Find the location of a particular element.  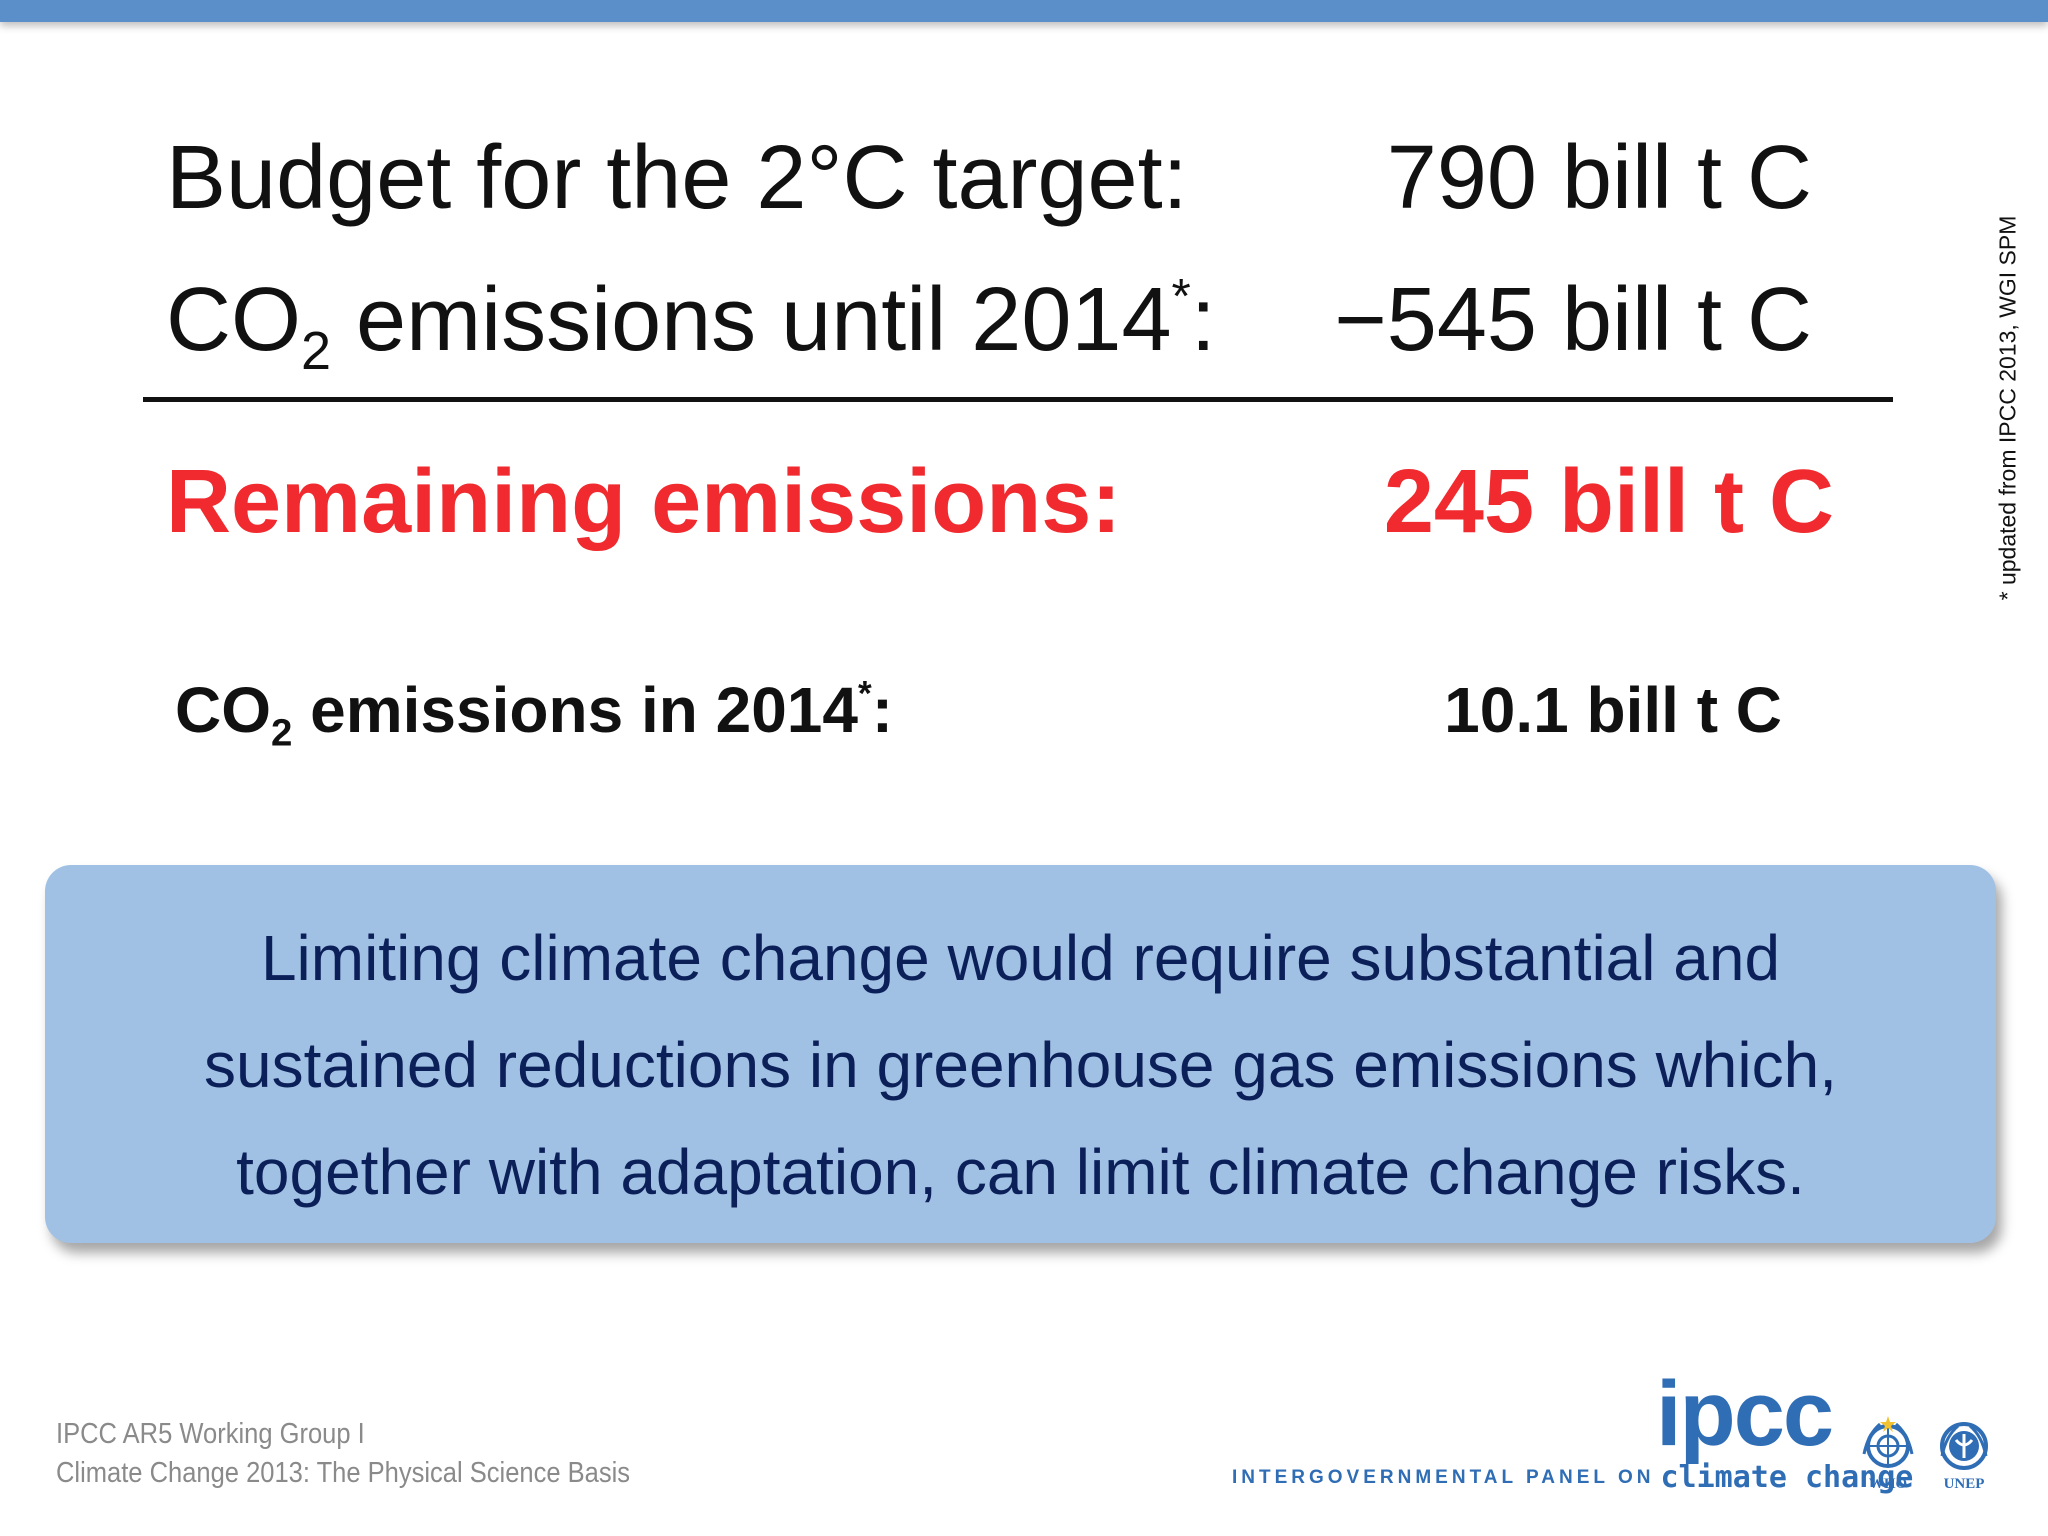

budget-row: Budget for the 2°C target: 790 bill t C is located at coordinates (1024, 178).